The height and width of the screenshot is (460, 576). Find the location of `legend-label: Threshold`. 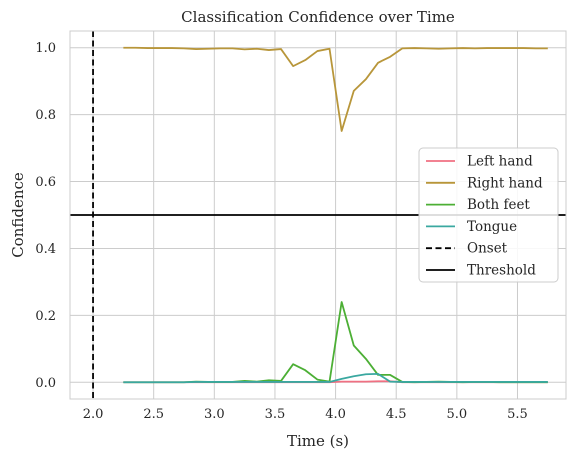

legend-label: Threshold is located at coordinates (501, 271).